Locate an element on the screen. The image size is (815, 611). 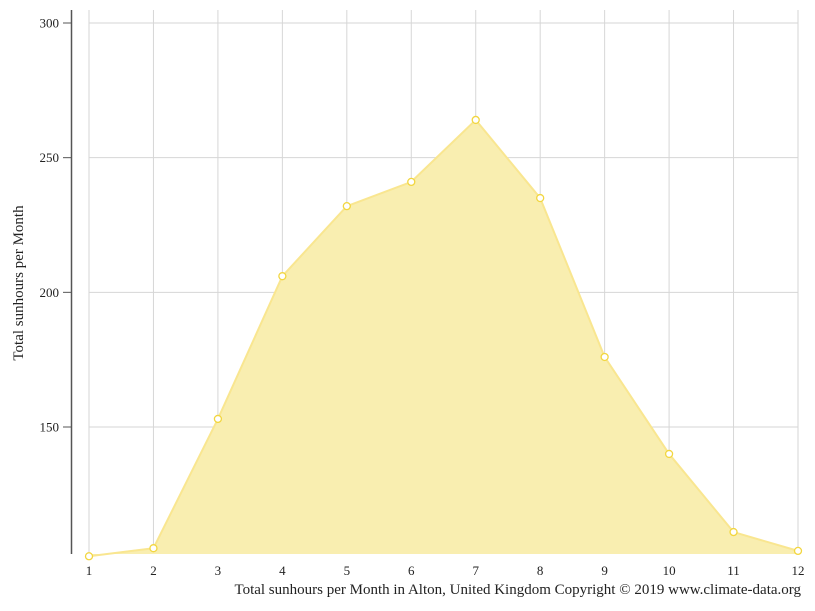
y-tick-label-150: 150 is located at coordinates (50, 427).